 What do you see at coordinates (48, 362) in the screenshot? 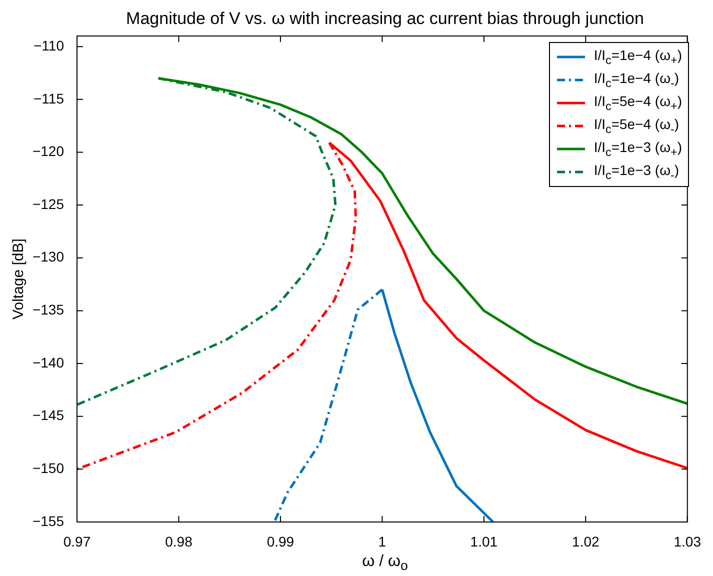
I see `y-tick-label: −140` at bounding box center [48, 362].